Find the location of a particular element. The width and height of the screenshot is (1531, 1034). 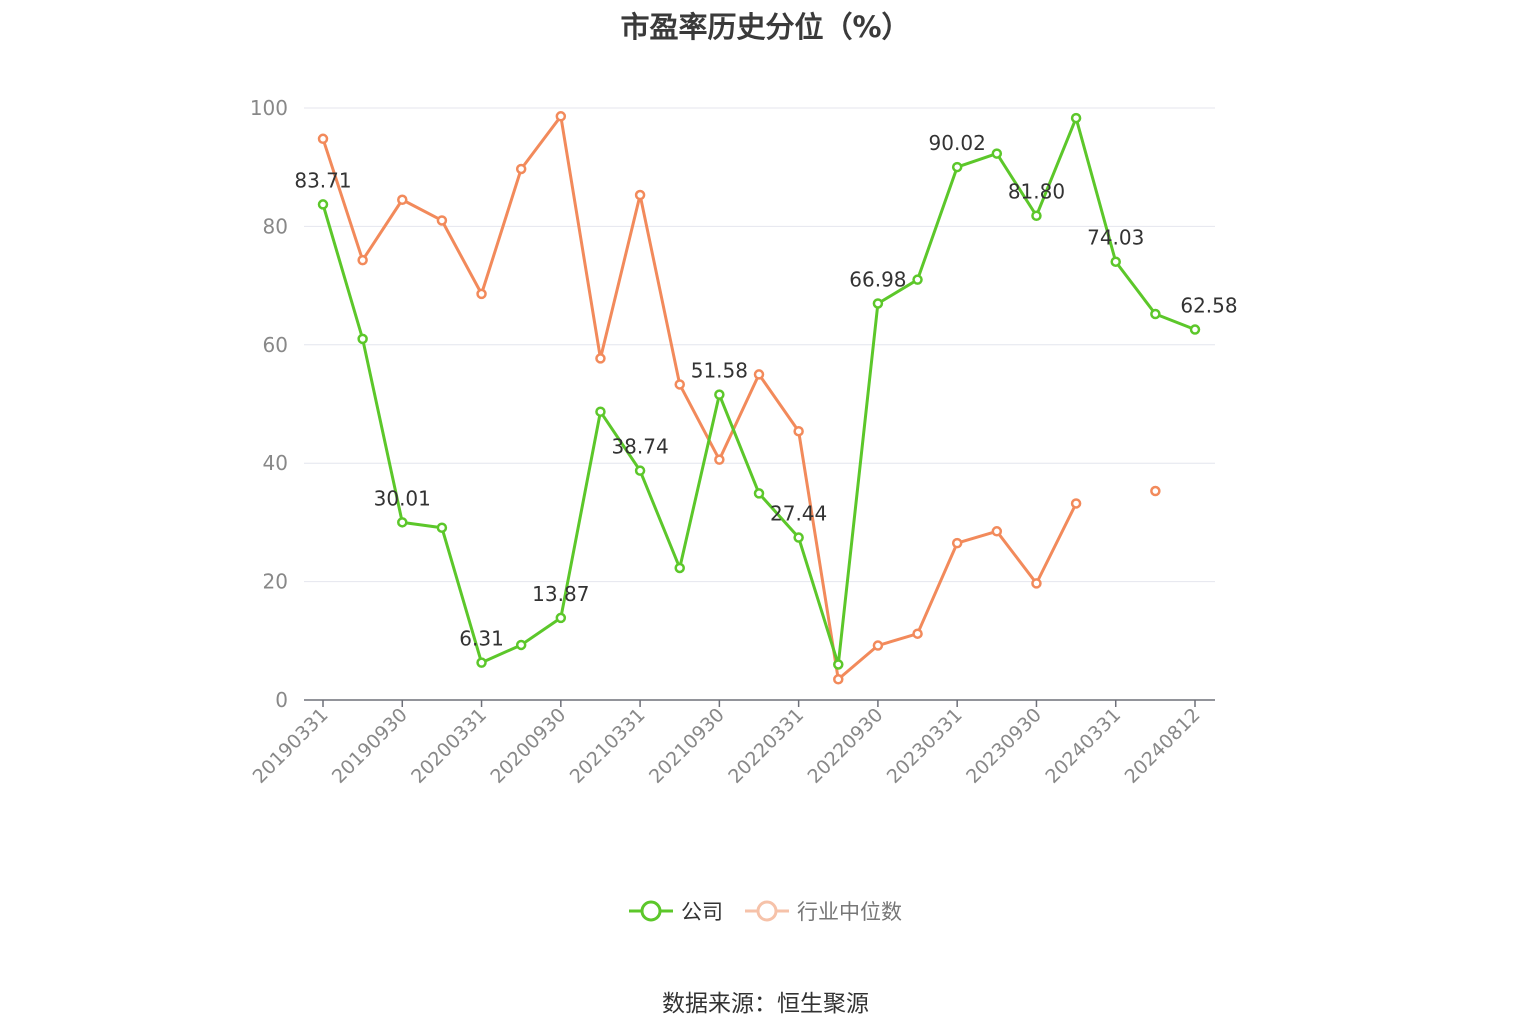

x-tick-label: 20200331 is located at coordinates (449, 746).